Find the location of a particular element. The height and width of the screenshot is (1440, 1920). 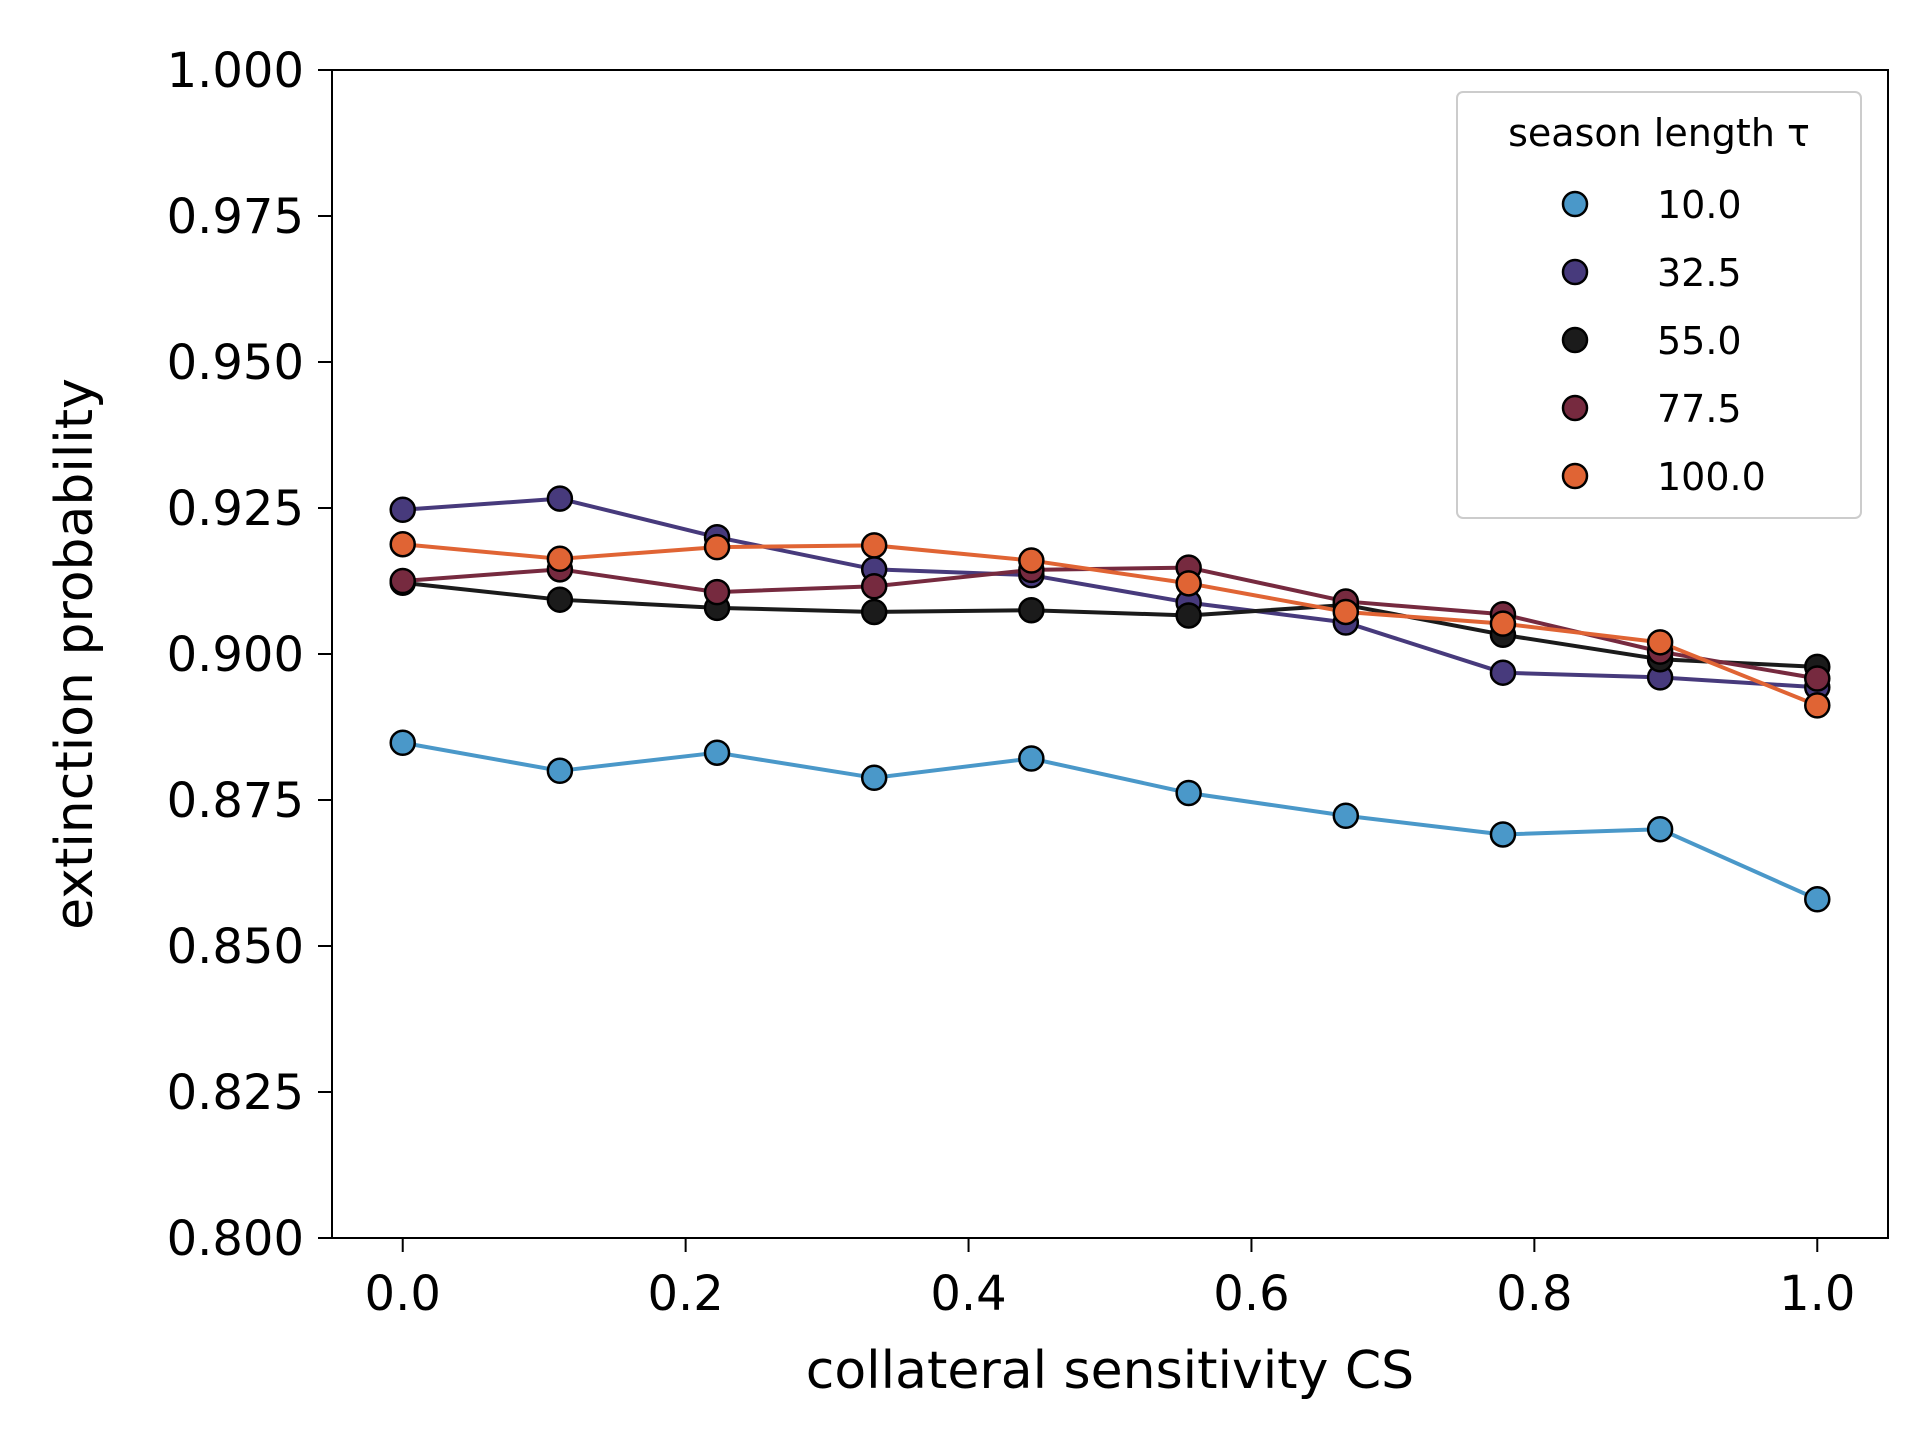

y-tick-label: 0.975 is located at coordinates (235, 217).